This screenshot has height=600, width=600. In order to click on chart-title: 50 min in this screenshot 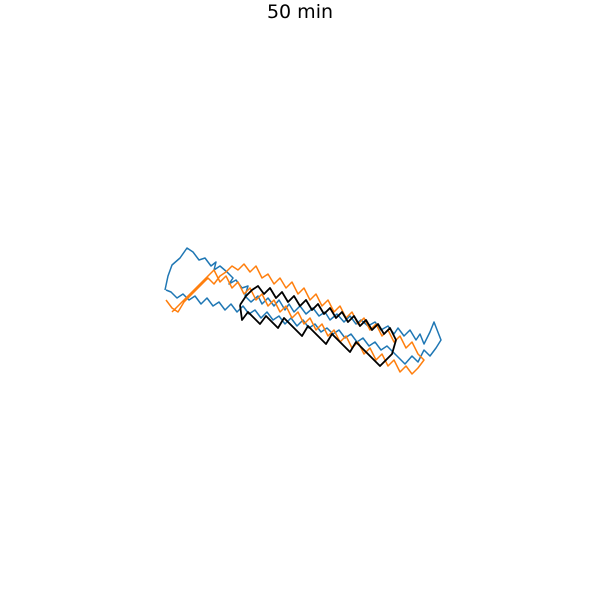, I will do `click(300, 12)`.